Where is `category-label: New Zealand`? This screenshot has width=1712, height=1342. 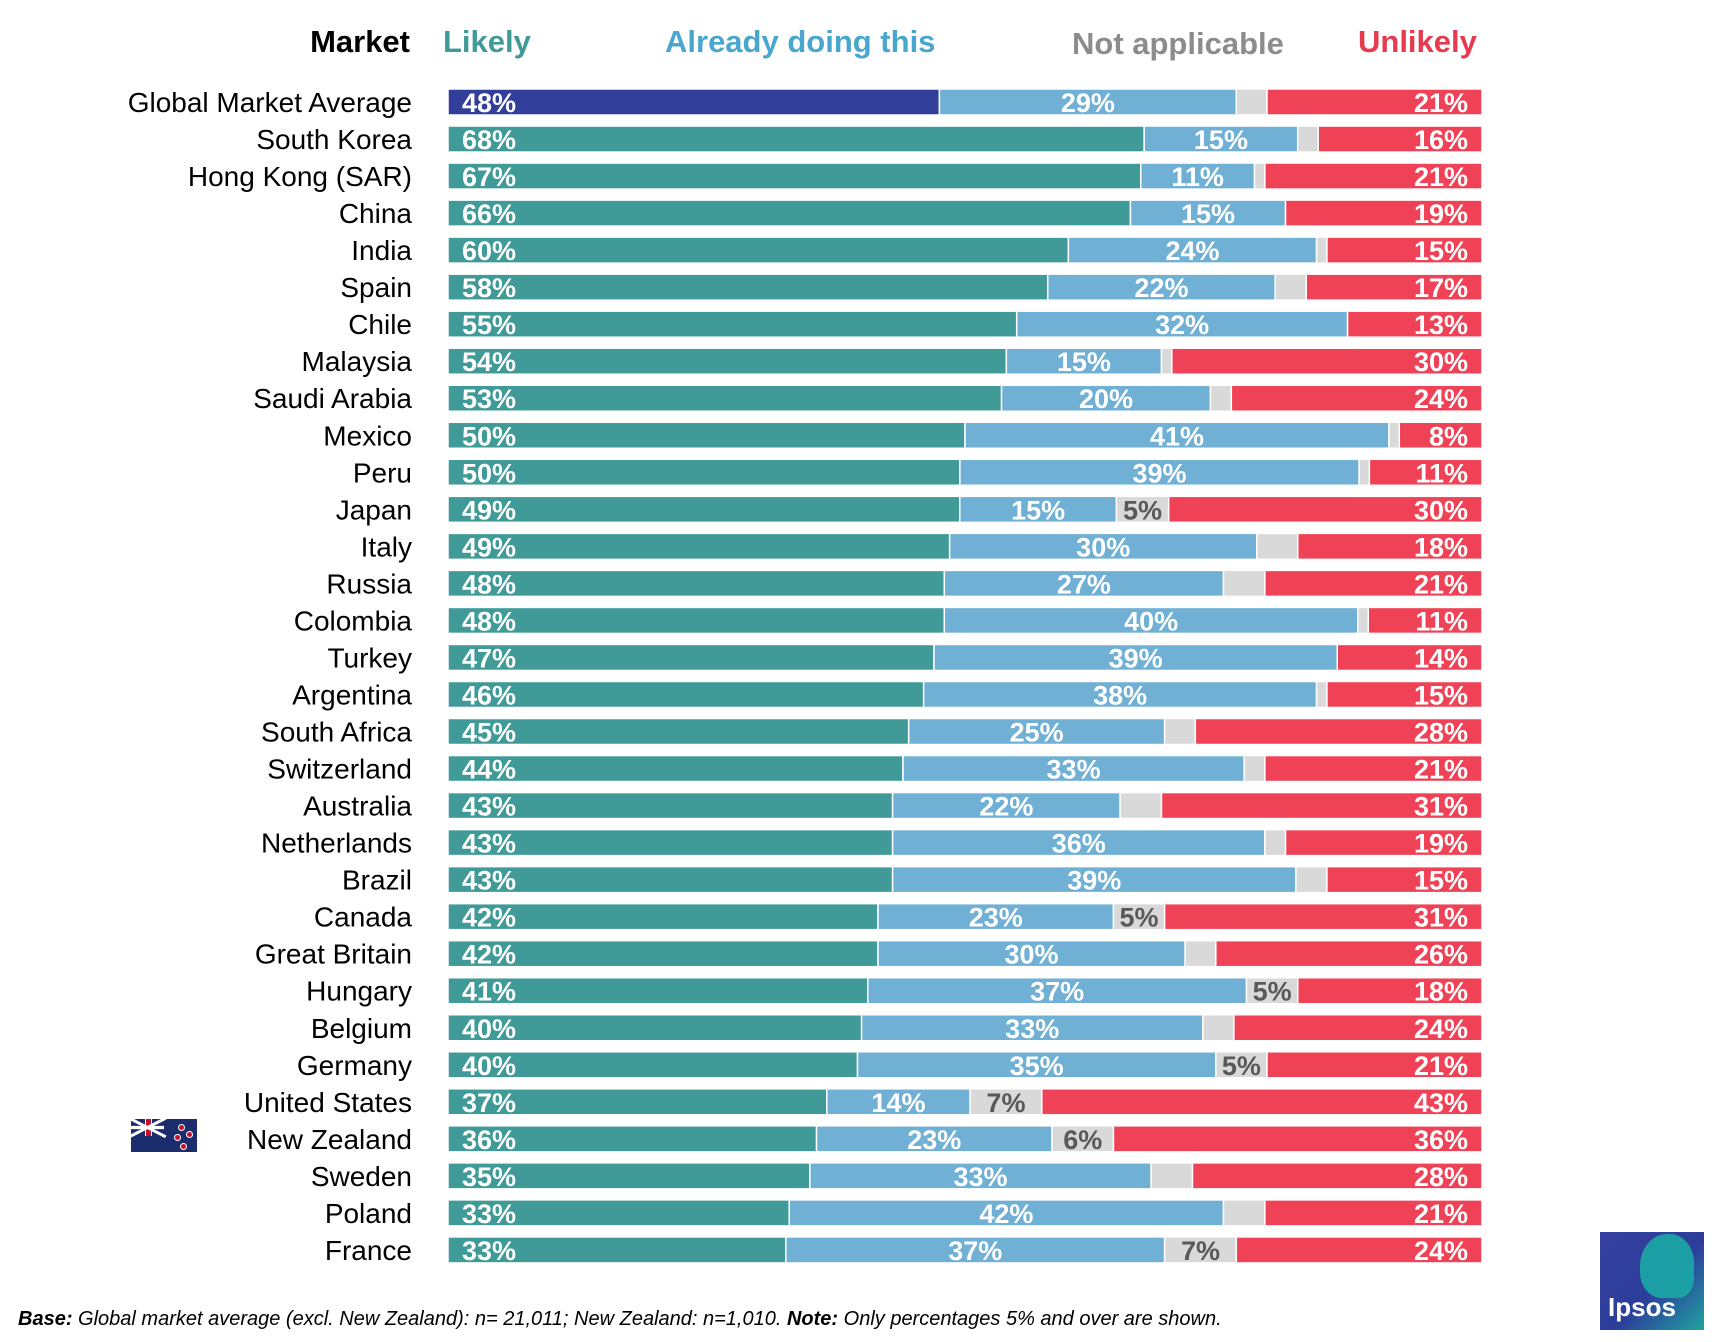 category-label: New Zealand is located at coordinates (329, 1139).